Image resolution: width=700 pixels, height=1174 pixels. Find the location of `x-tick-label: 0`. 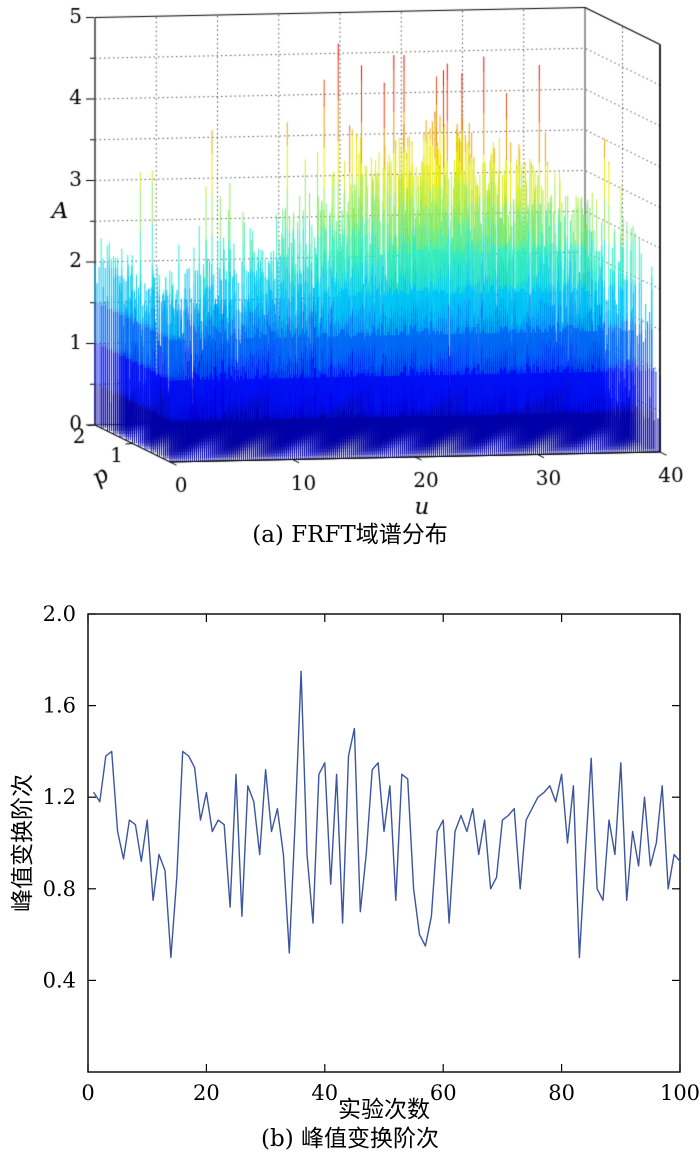

x-tick-label: 0 is located at coordinates (87, 1093).